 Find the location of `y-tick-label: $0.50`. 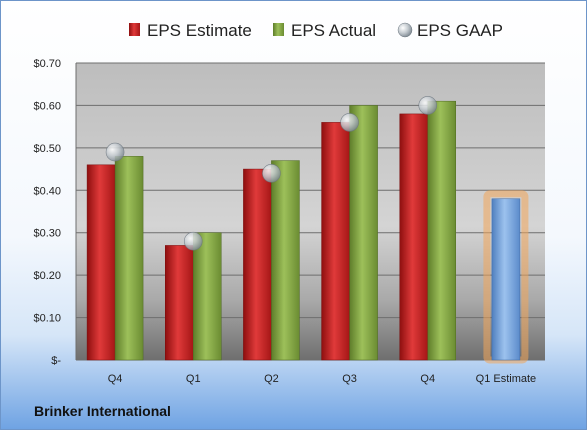

y-tick-label: $0.50 is located at coordinates (47, 149).